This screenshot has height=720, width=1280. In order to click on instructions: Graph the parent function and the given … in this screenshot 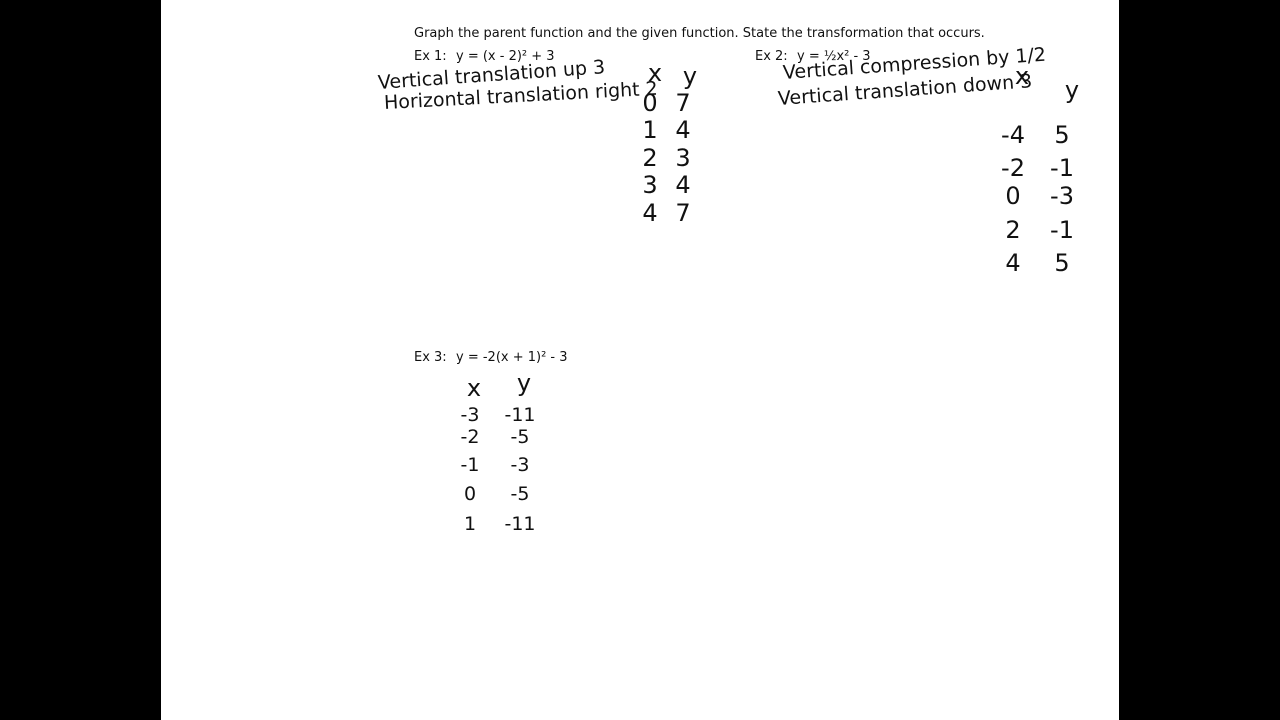, I will do `click(699, 33)`.